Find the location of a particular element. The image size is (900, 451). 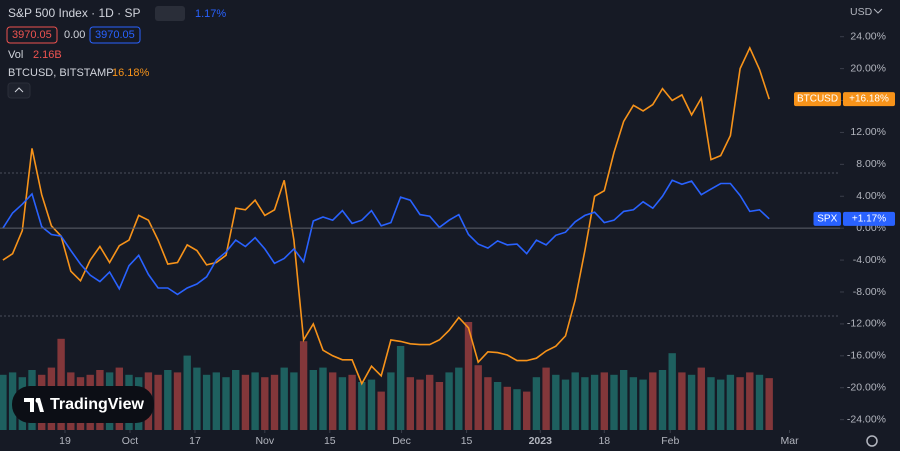

tag-value: +16.18% is located at coordinates (869, 99).